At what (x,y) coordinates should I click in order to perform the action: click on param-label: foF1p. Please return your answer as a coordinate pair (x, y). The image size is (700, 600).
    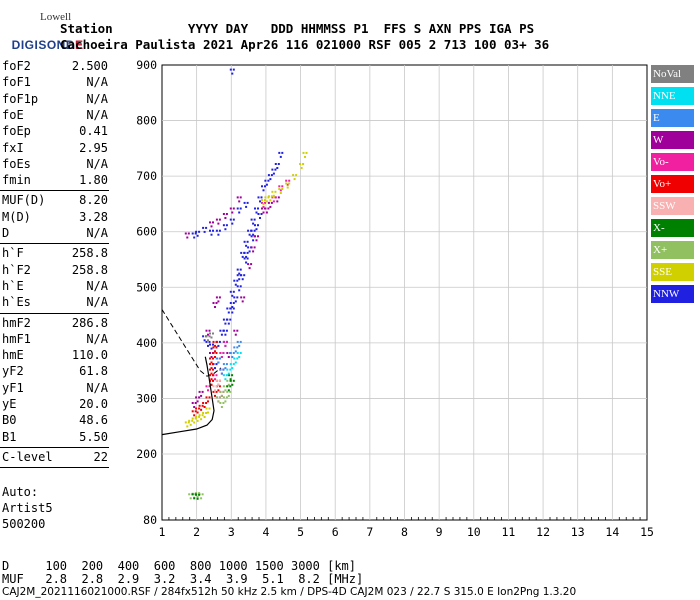
    Looking at the image, I should click on (20, 98).